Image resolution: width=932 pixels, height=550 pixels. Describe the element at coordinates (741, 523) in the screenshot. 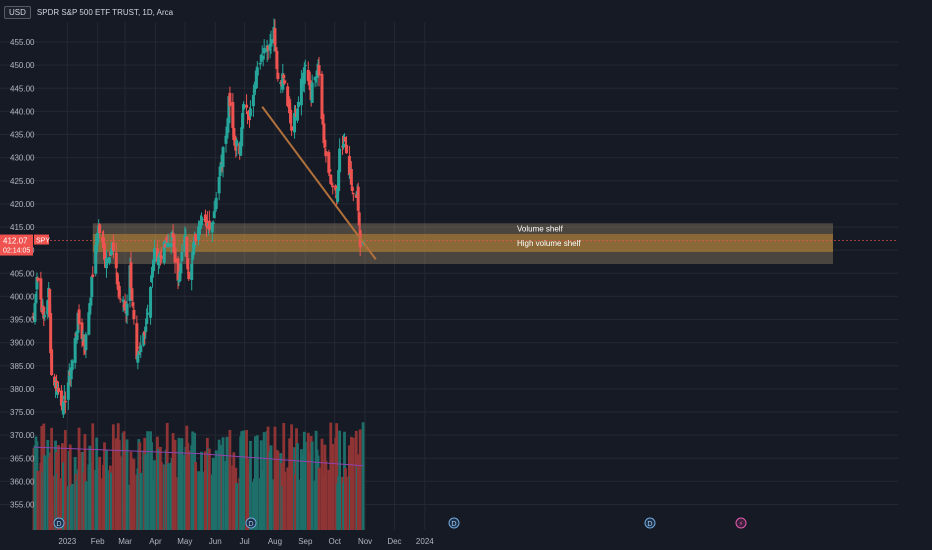

I see `earnings-icon: ⚡` at that location.